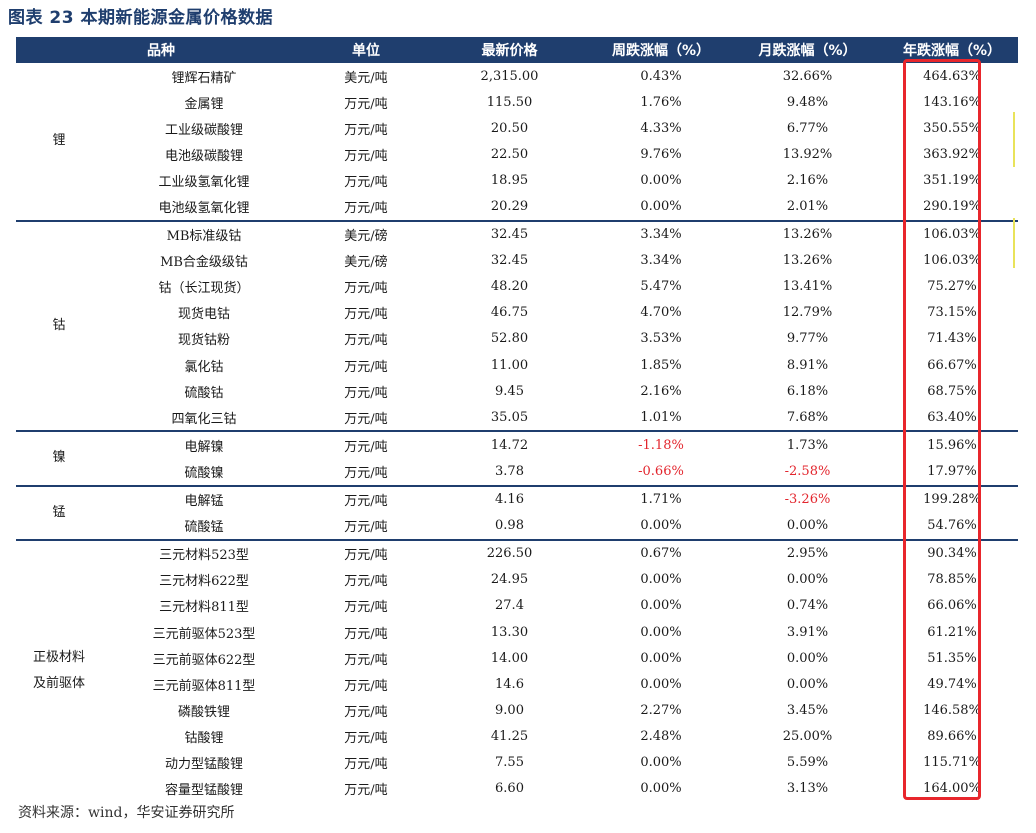 The image size is (1036, 833). Describe the element at coordinates (952, 128) in the screenshot. I see `cell-yearly-change: 350.55%` at that location.